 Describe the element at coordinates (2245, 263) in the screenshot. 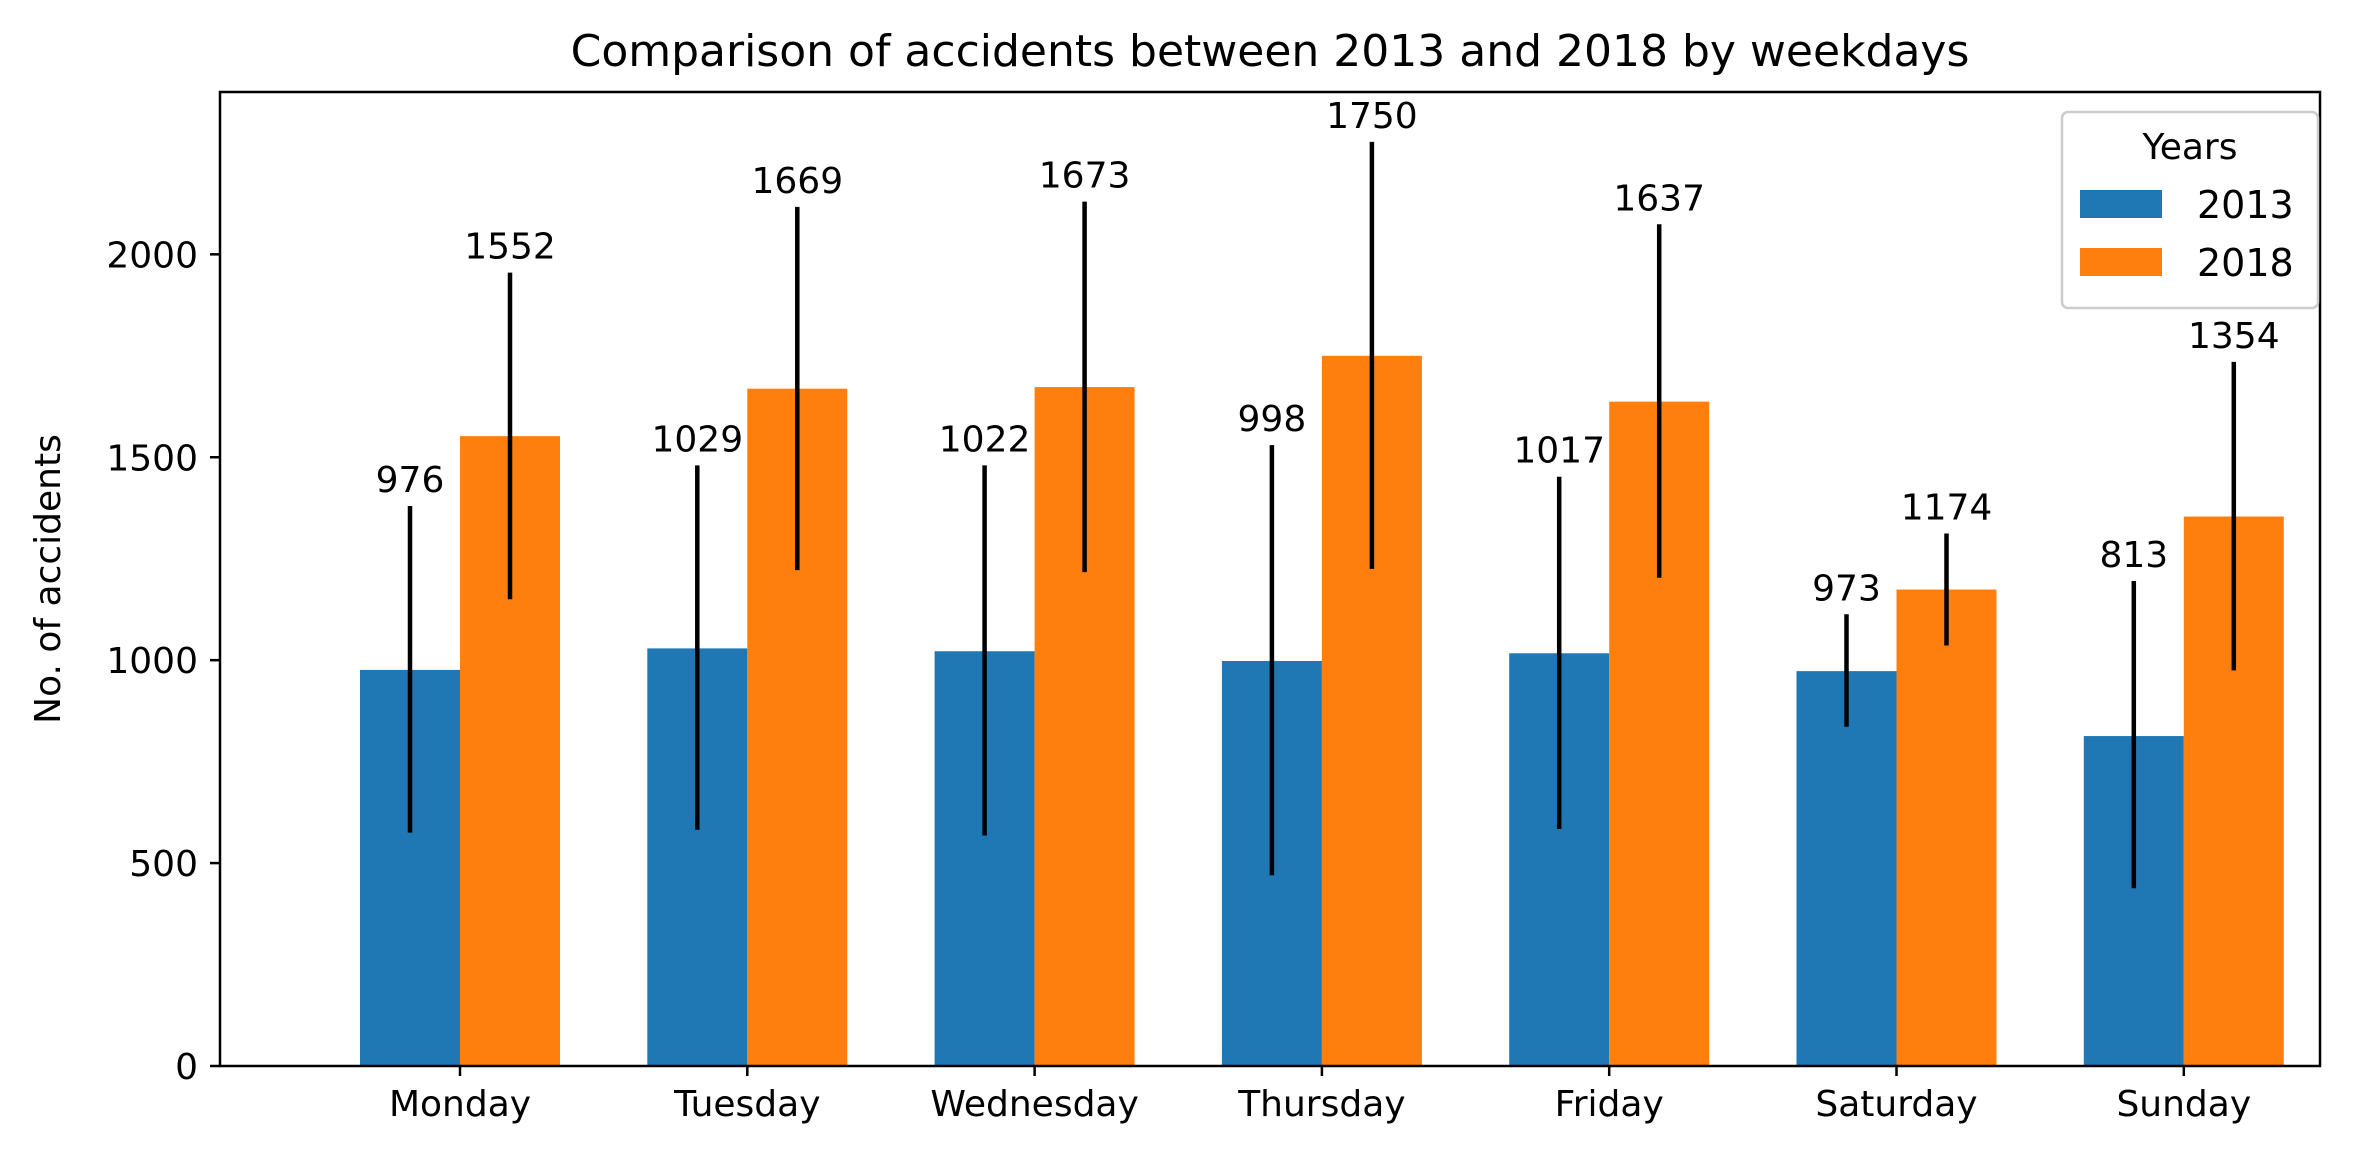

I see `legend-label-2018: 2018` at that location.